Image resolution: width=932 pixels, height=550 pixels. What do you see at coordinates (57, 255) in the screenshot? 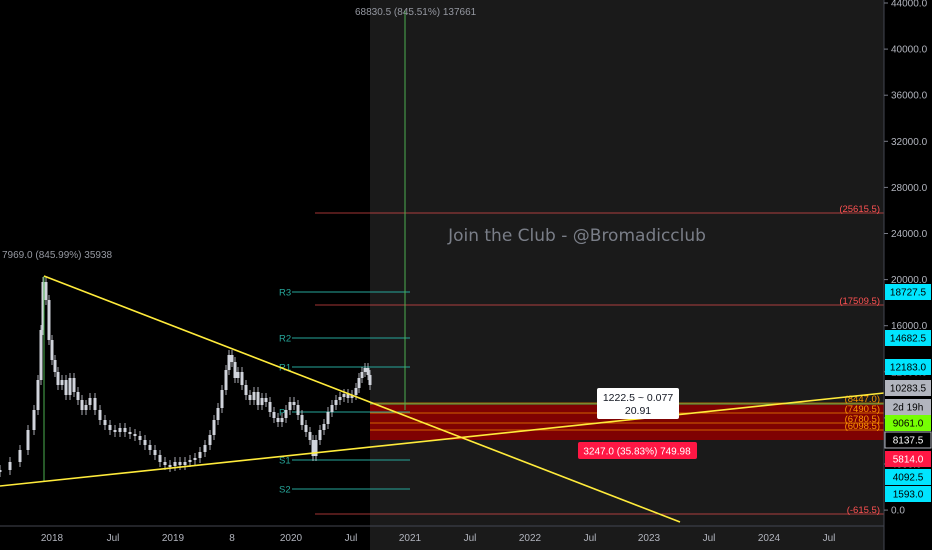
I see `left-measure-label: 7969.0 (845.99%) 35938` at bounding box center [57, 255].